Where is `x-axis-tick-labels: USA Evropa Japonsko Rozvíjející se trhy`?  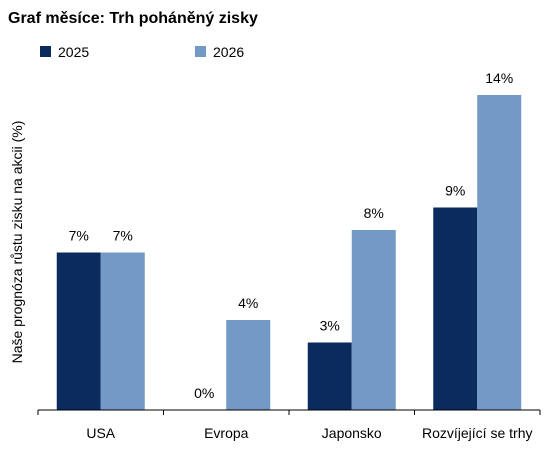
x-axis-tick-labels: USA Evropa Japonsko Rozvíjející se trhy is located at coordinates (309, 433).